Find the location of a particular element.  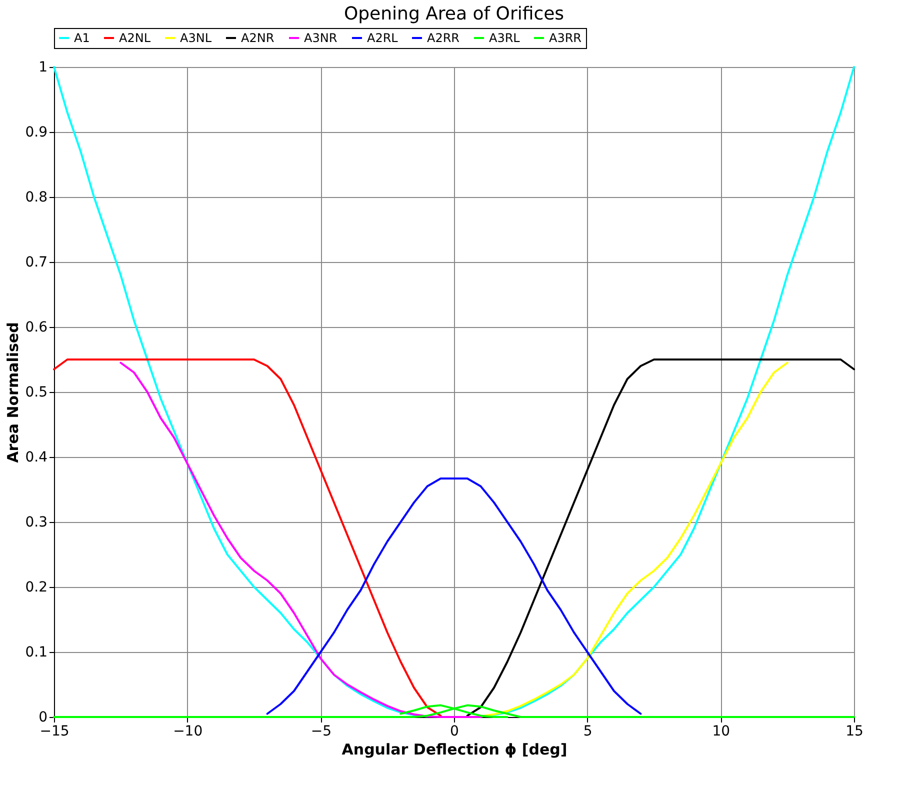

x-tick-label: 10 is located at coordinates (721, 732).